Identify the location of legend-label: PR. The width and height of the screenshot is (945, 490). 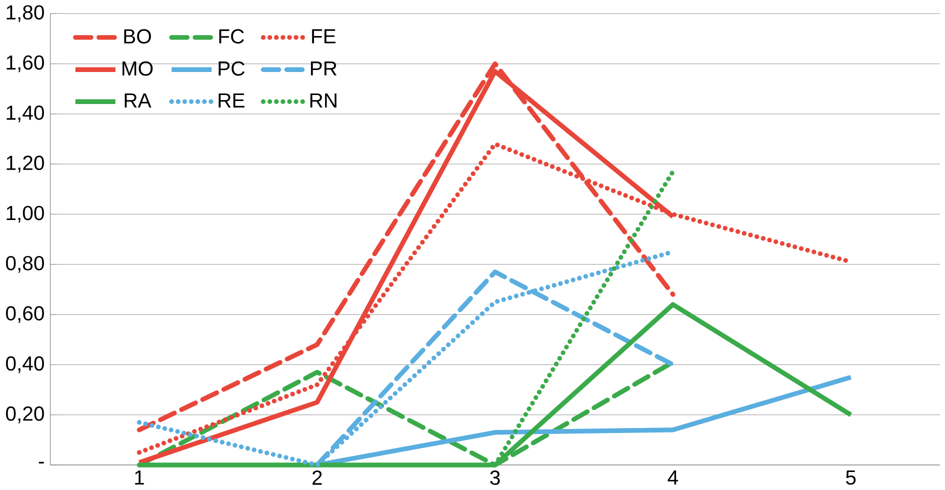
(323, 68).